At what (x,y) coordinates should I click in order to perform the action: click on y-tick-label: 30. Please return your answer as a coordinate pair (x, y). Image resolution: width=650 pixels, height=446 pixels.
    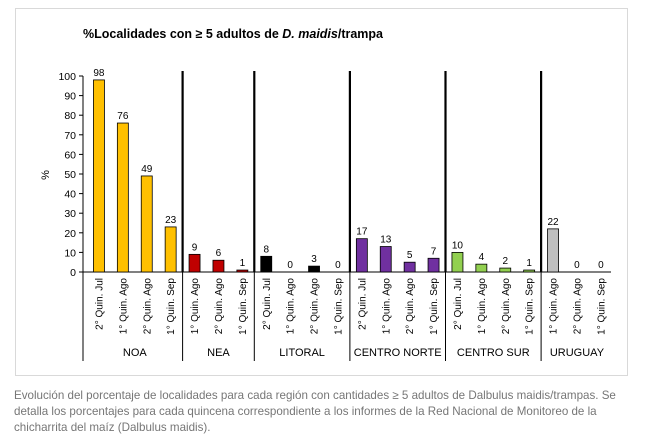
    Looking at the image, I should click on (70, 214).